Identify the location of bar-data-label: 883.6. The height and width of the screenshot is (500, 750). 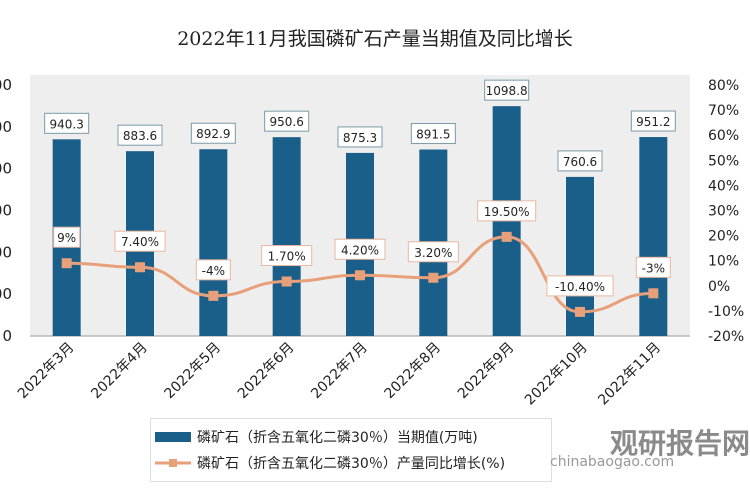
(140, 136).